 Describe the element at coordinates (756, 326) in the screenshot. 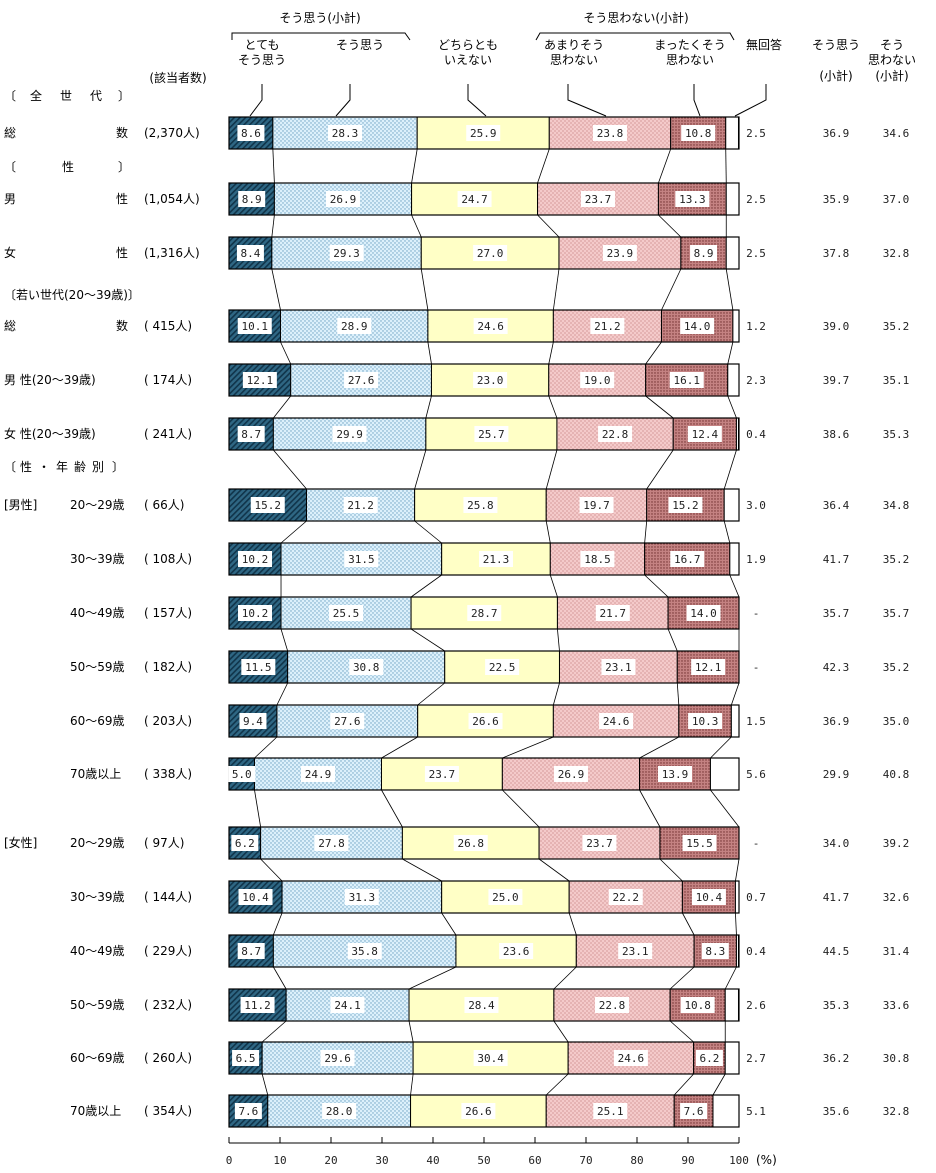

I see `no-answer-label: 1.2` at that location.